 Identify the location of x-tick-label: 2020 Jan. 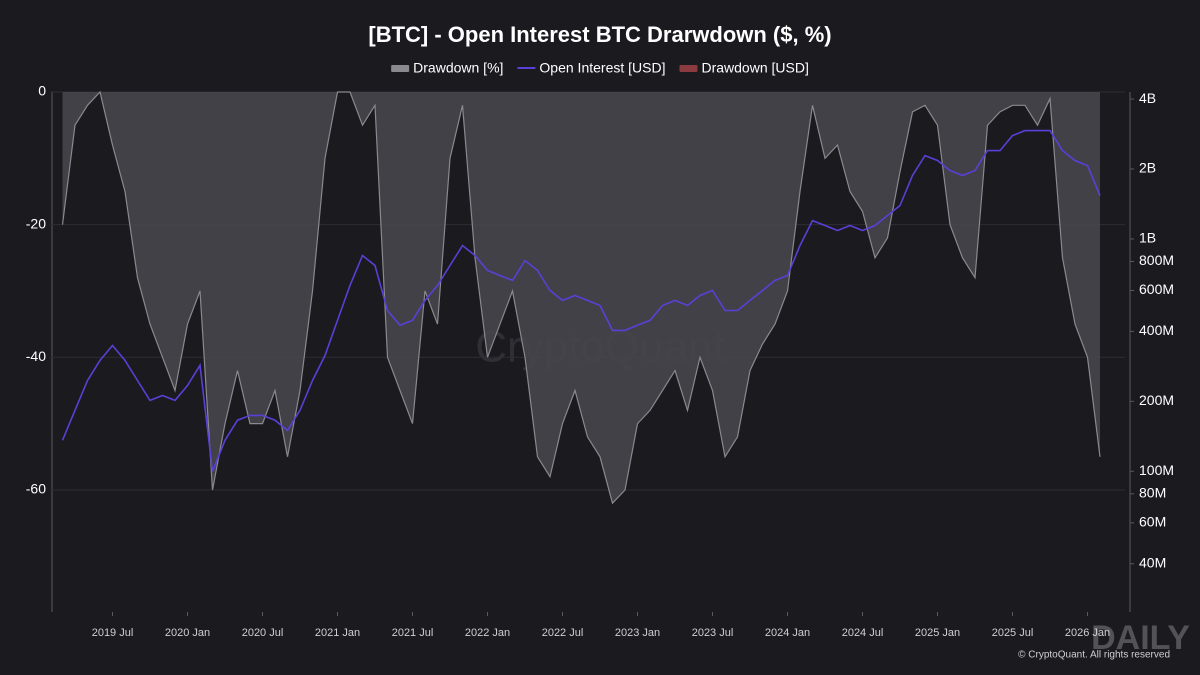
(187, 633).